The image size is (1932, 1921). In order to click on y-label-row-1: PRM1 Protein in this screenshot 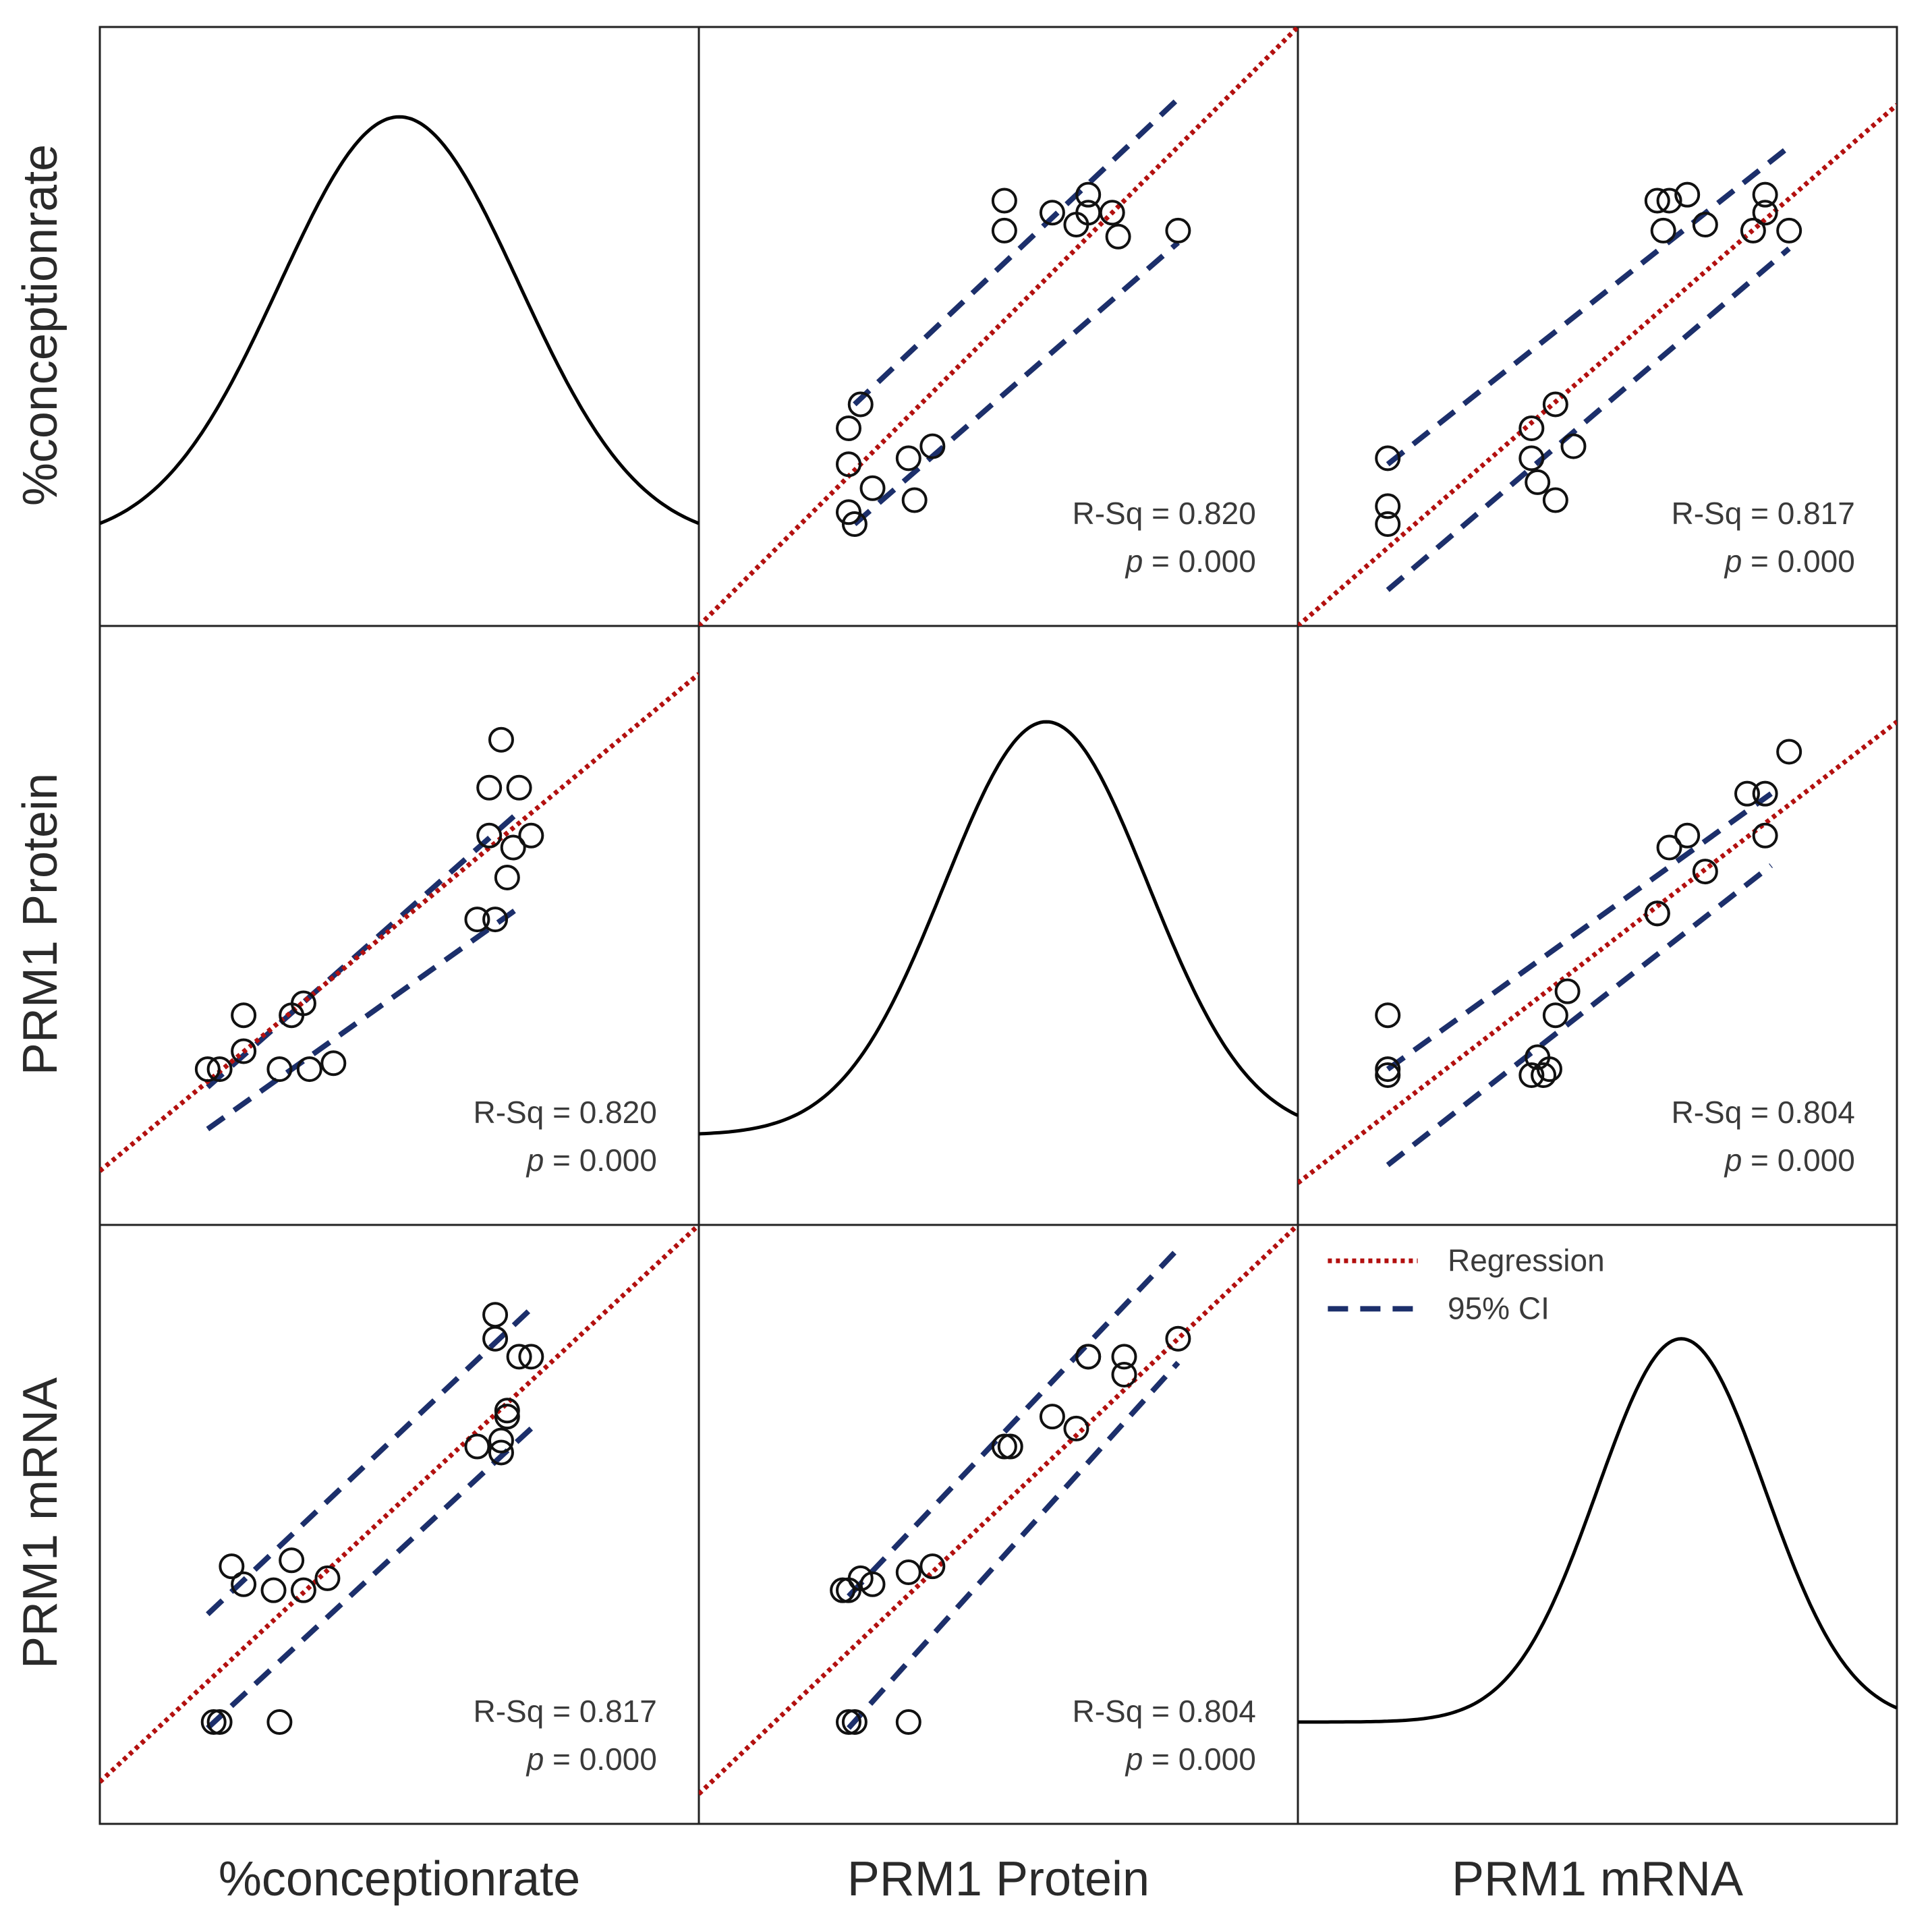, I will do `click(40, 924)`.